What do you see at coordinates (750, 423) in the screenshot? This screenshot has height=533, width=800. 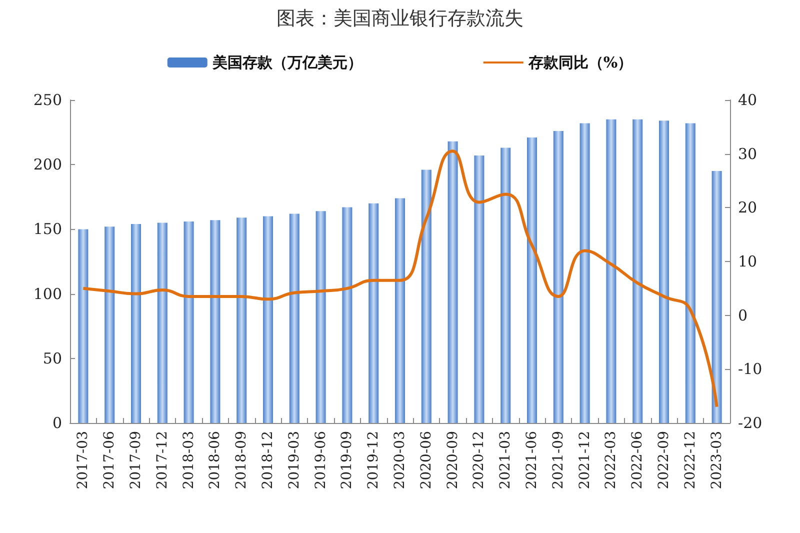 I see `y2-tick-label: -20` at bounding box center [750, 423].